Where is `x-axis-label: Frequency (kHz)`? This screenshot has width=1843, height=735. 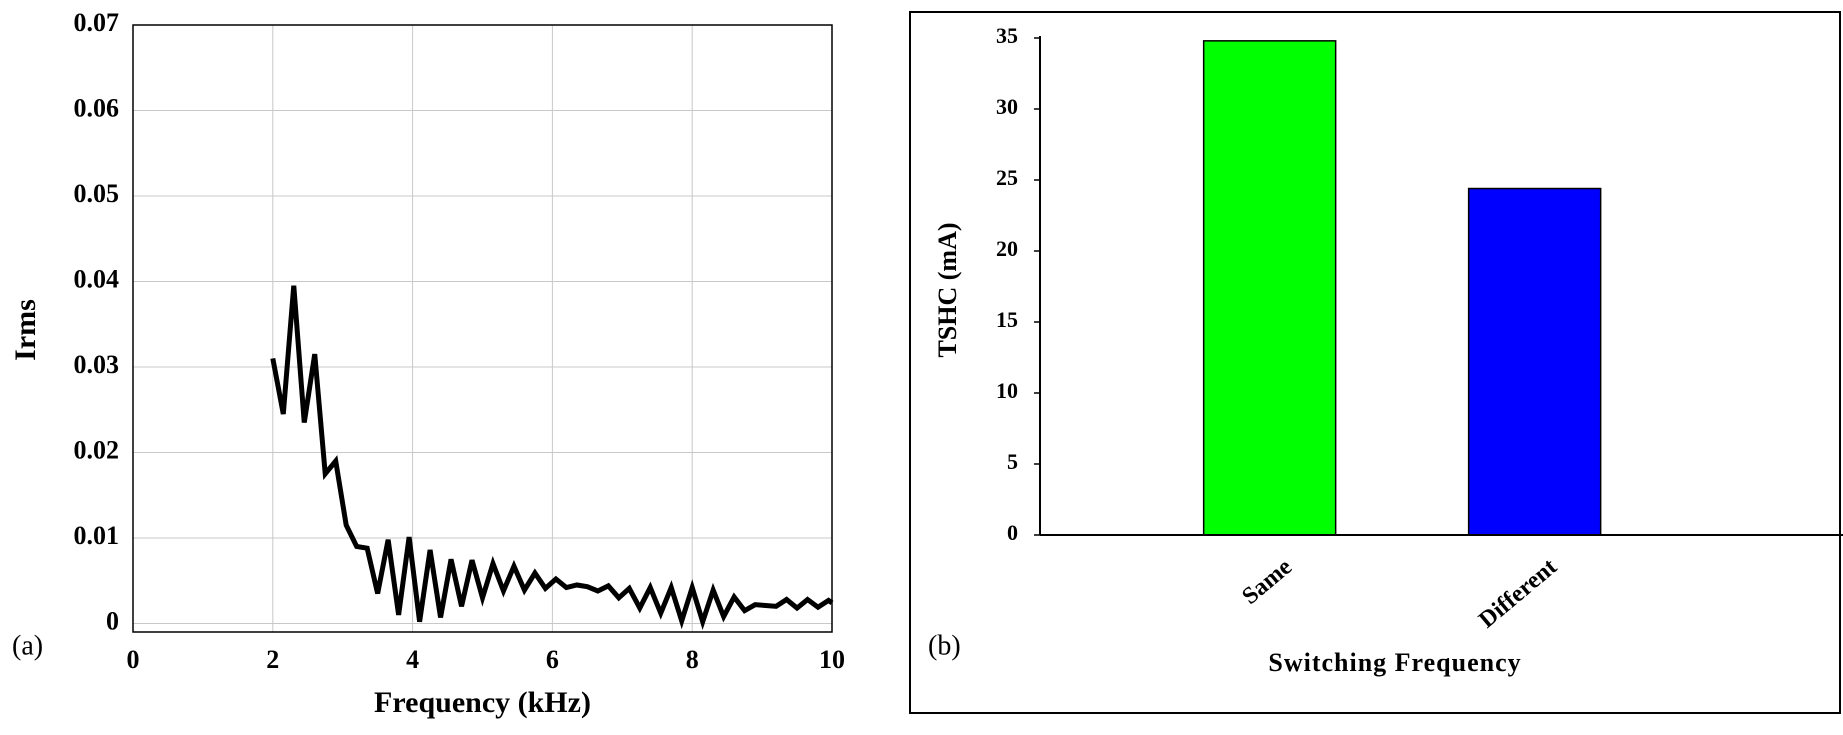 x-axis-label: Frequency (kHz) is located at coordinates (482, 702).